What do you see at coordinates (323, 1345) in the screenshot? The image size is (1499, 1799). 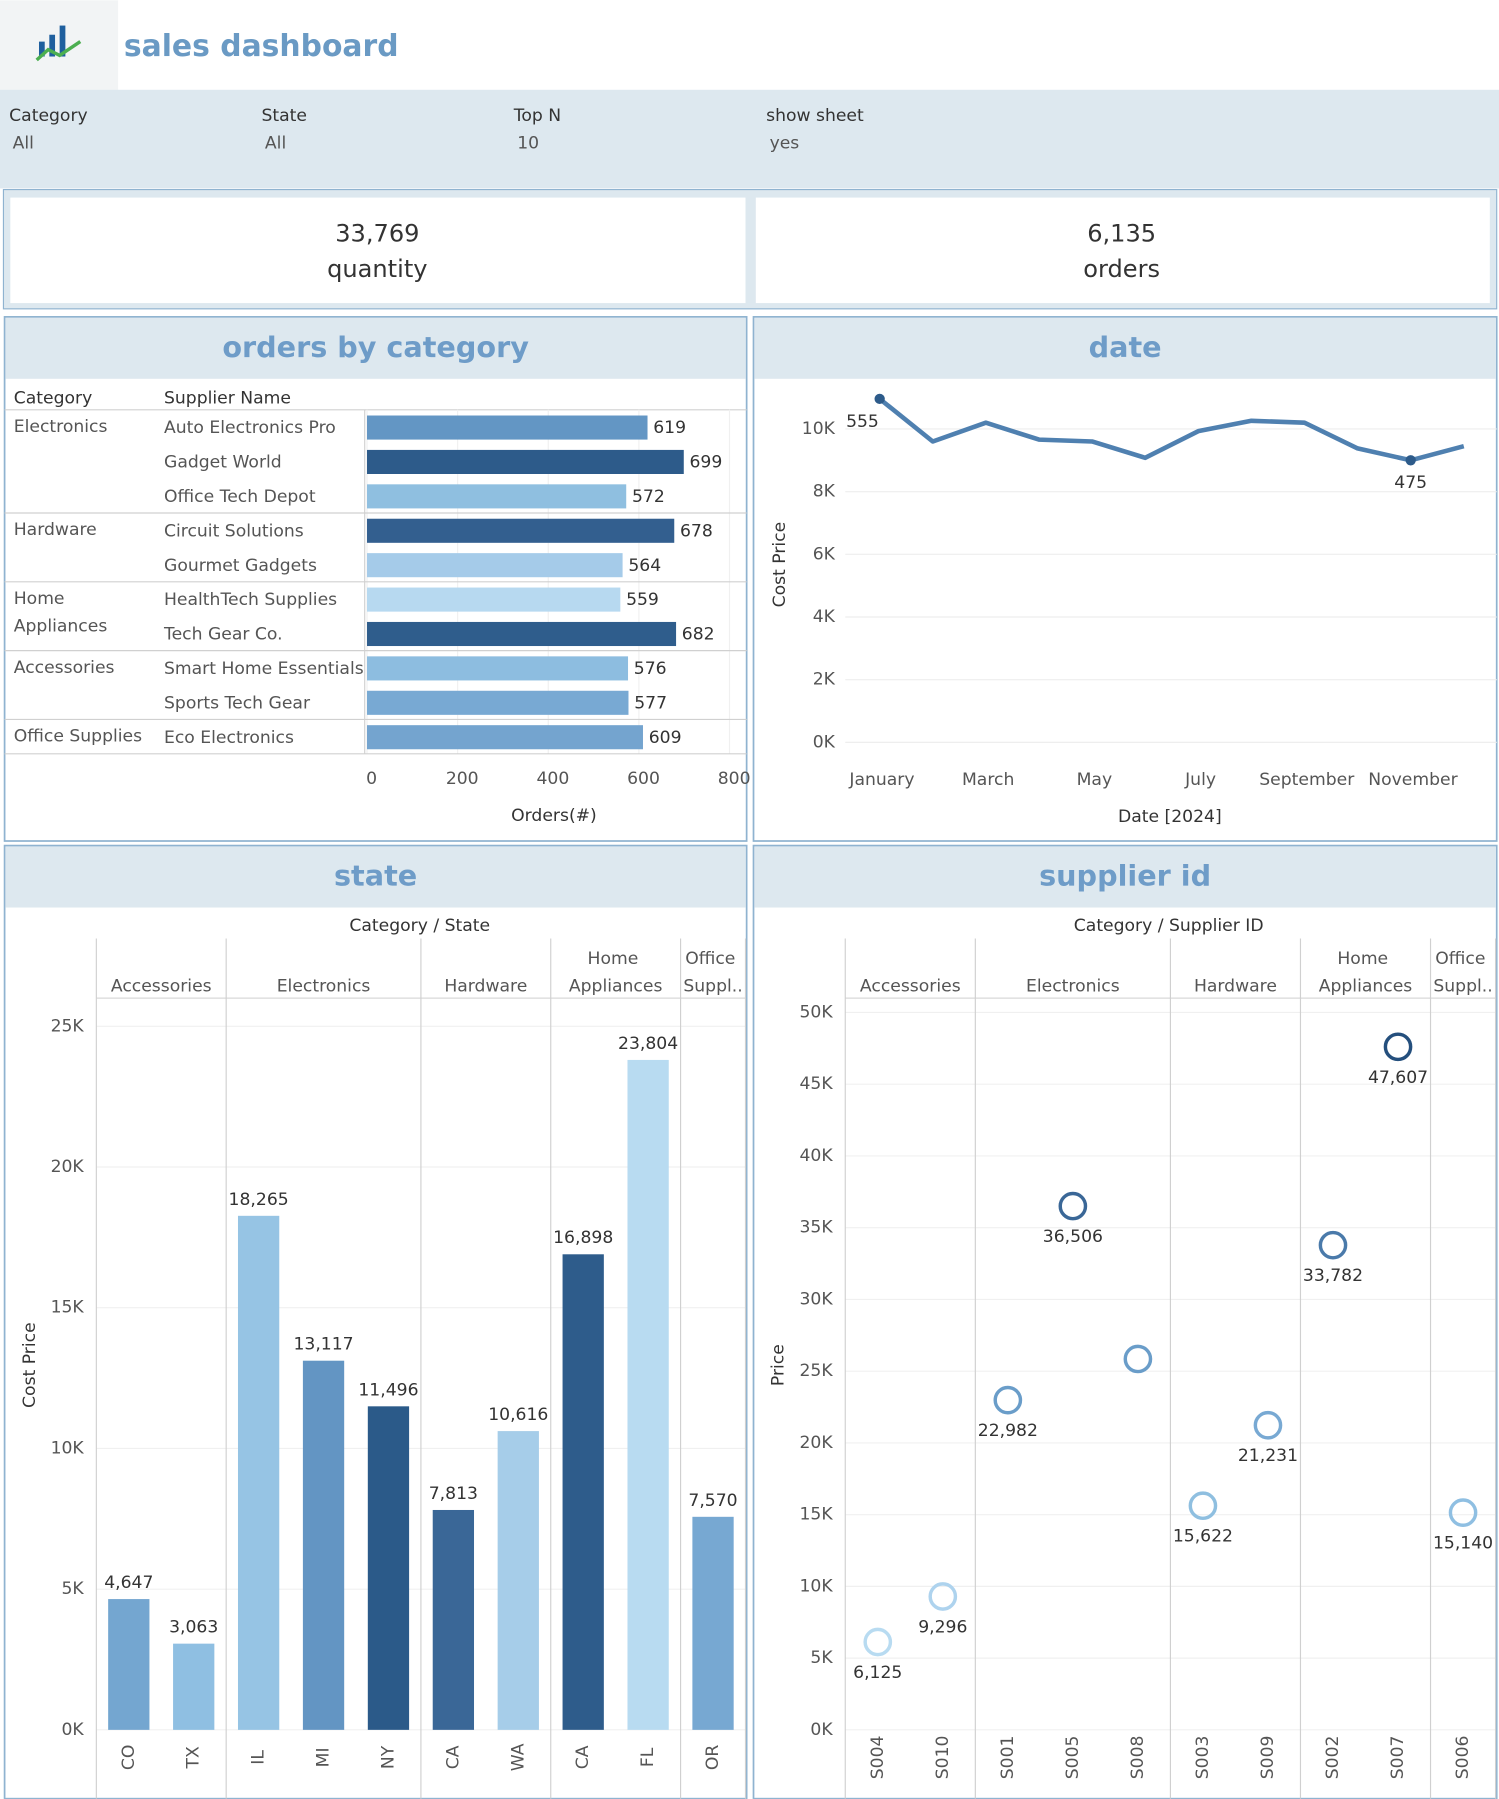 I see `value-label: 13,117` at bounding box center [323, 1345].